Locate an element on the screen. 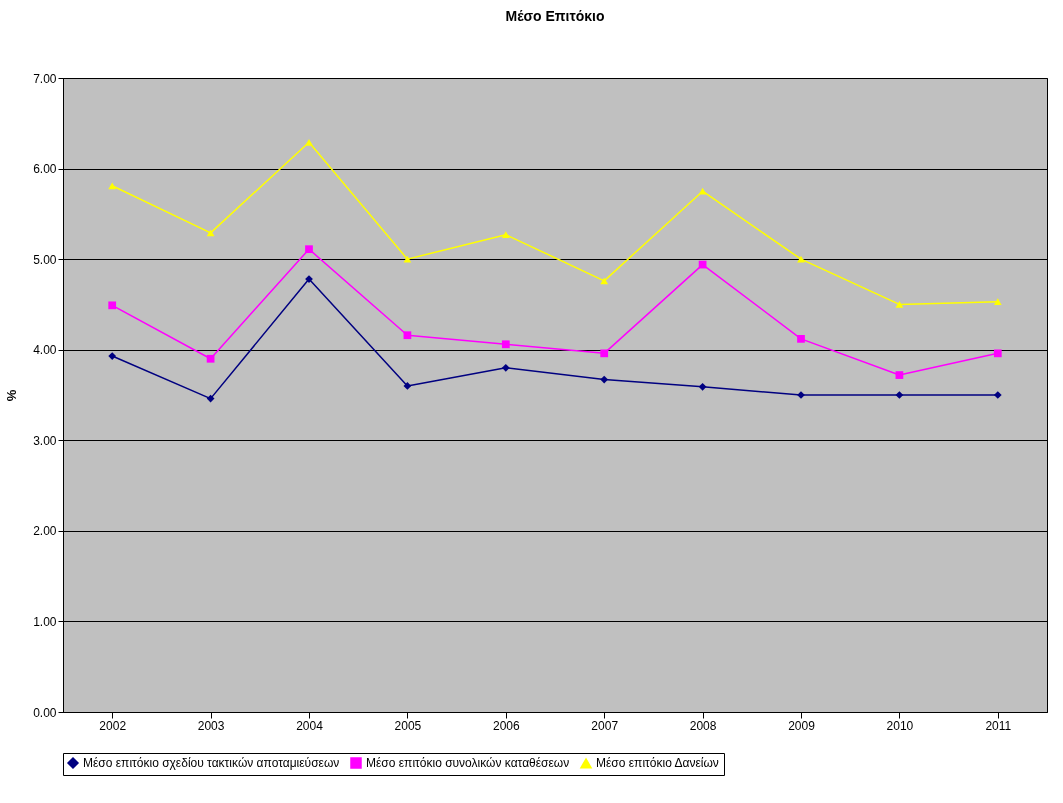 The image size is (1063, 803). x-tick-label: 2003 is located at coordinates (211, 725).